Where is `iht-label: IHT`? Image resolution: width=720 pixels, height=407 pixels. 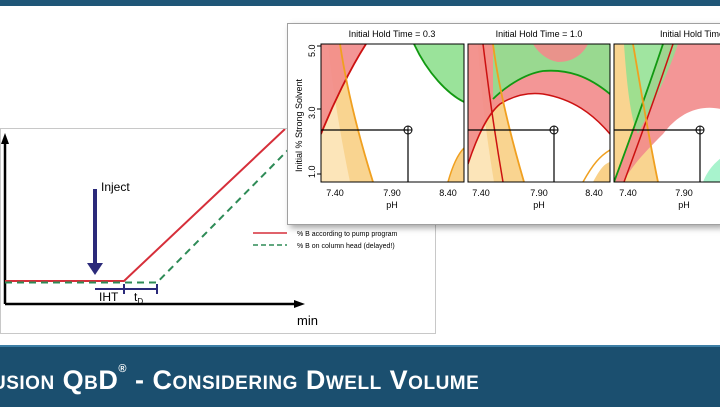 iht-label: IHT is located at coordinates (109, 297).